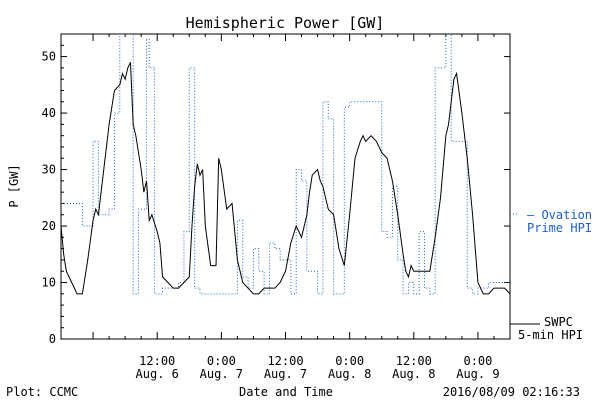 This screenshot has width=600, height=400. Describe the element at coordinates (559, 215) in the screenshot. I see `legend-ovation-line1: — Ovation` at that location.